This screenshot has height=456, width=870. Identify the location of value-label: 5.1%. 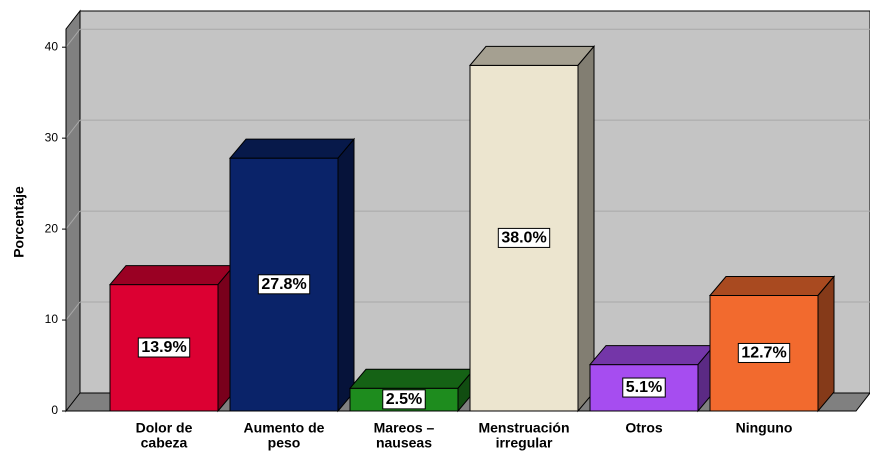
(644, 387).